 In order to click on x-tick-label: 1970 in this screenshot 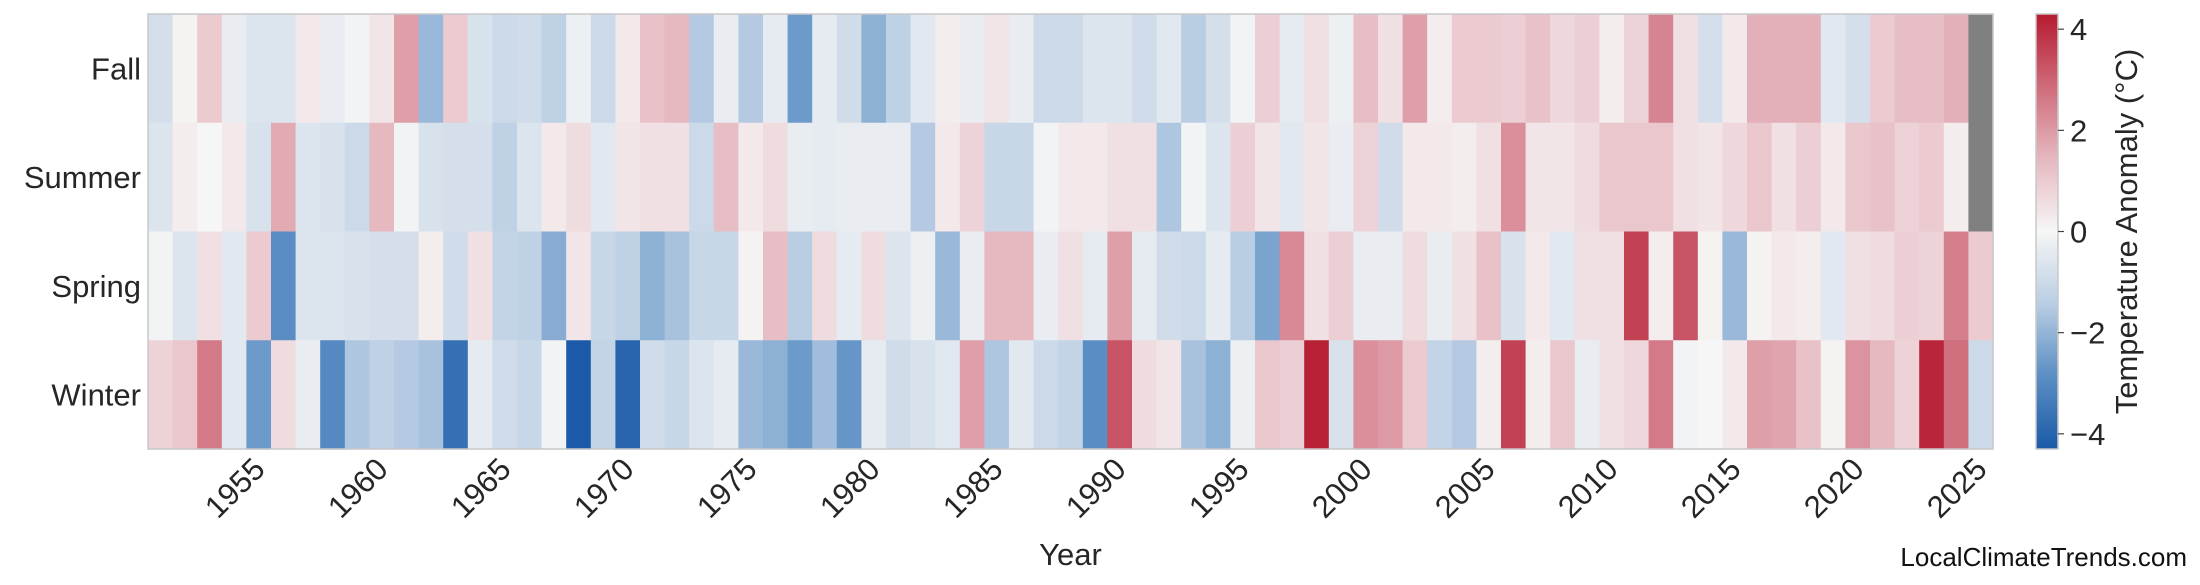, I will do `click(604, 488)`.